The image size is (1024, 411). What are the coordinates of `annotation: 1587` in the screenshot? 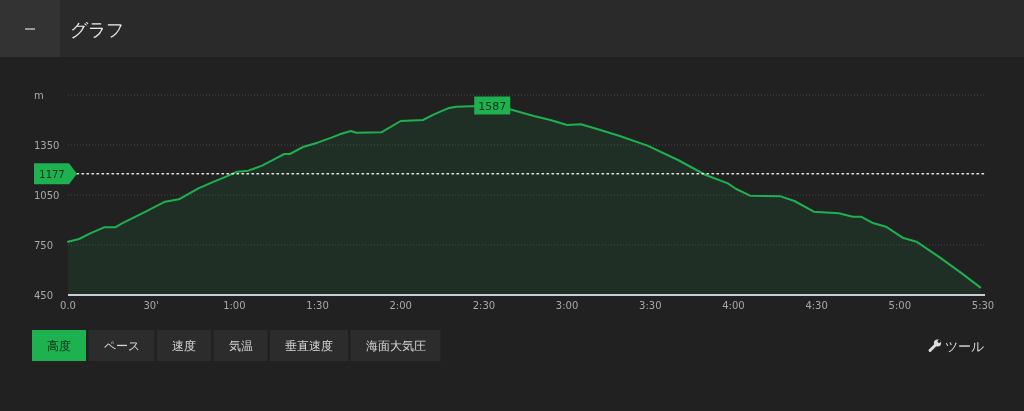 It's located at (492, 105).